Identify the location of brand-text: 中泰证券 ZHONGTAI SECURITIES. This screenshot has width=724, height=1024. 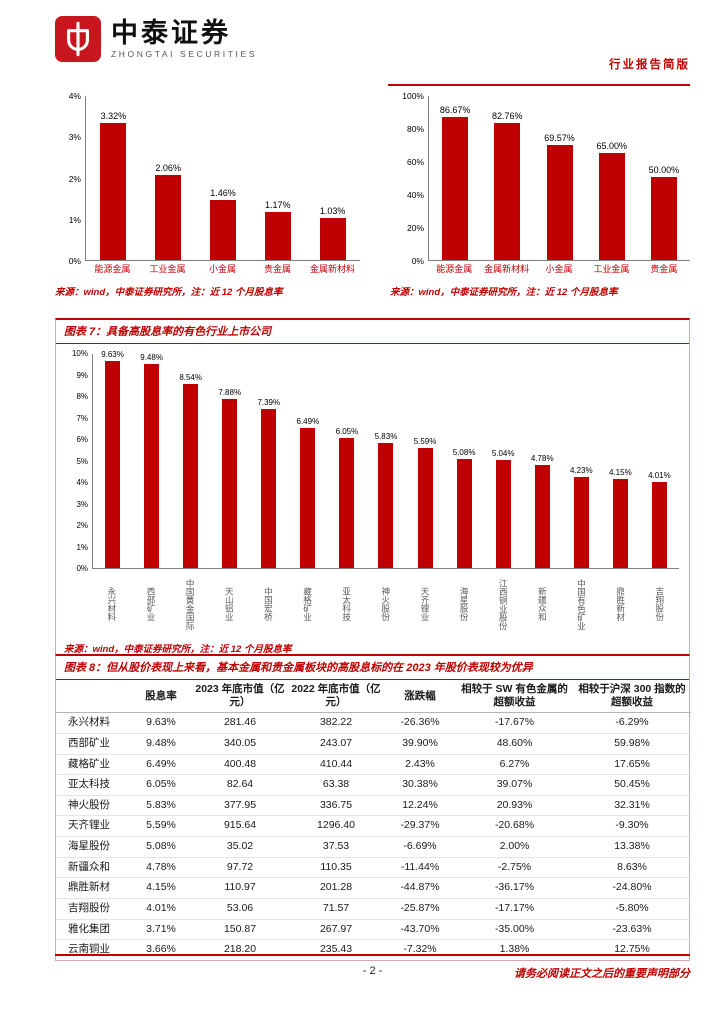
(184, 38).